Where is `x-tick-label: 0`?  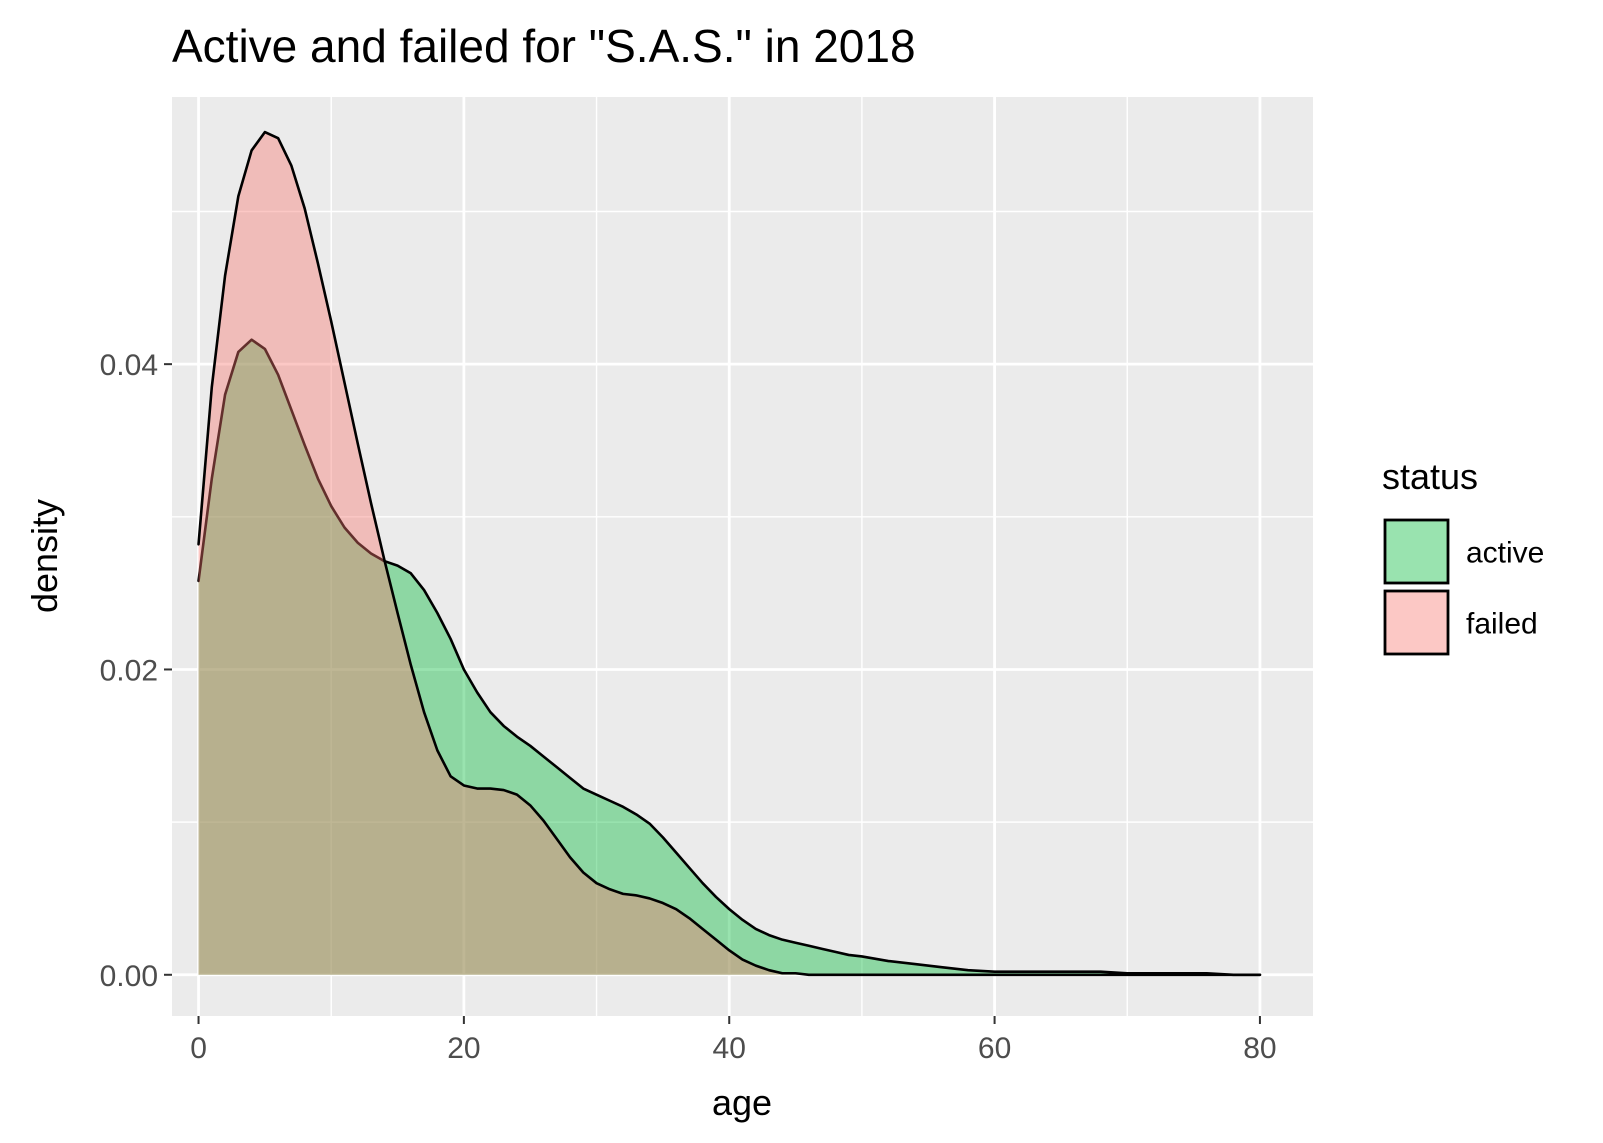 x-tick-label: 0 is located at coordinates (198, 1048).